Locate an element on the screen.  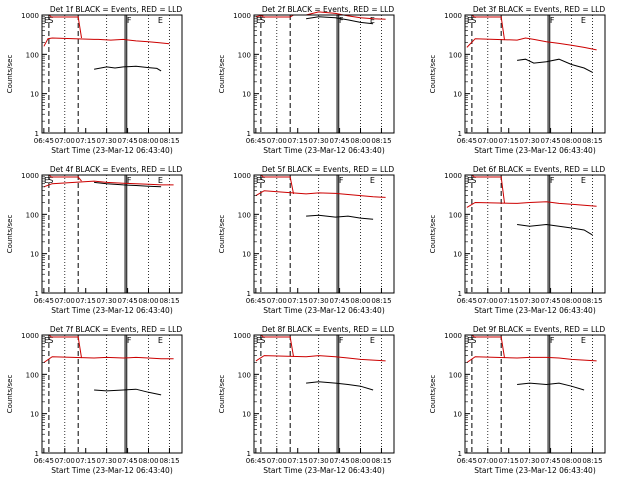
chart-title: Det 1f BLACK = Events, RED = LLD is located at coordinates (116, 9).